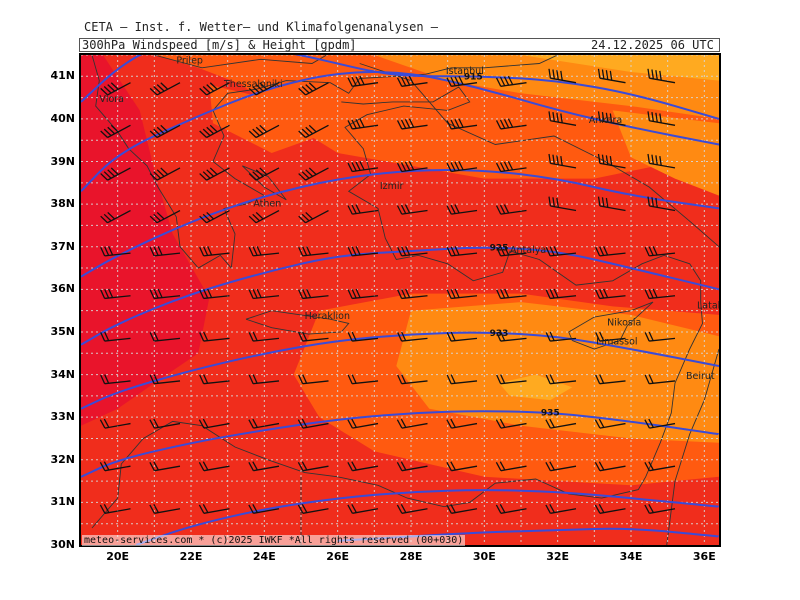  What do you see at coordinates (62, 417) in the screenshot?
I see `latitude-tick-label: 33N` at bounding box center [62, 417].